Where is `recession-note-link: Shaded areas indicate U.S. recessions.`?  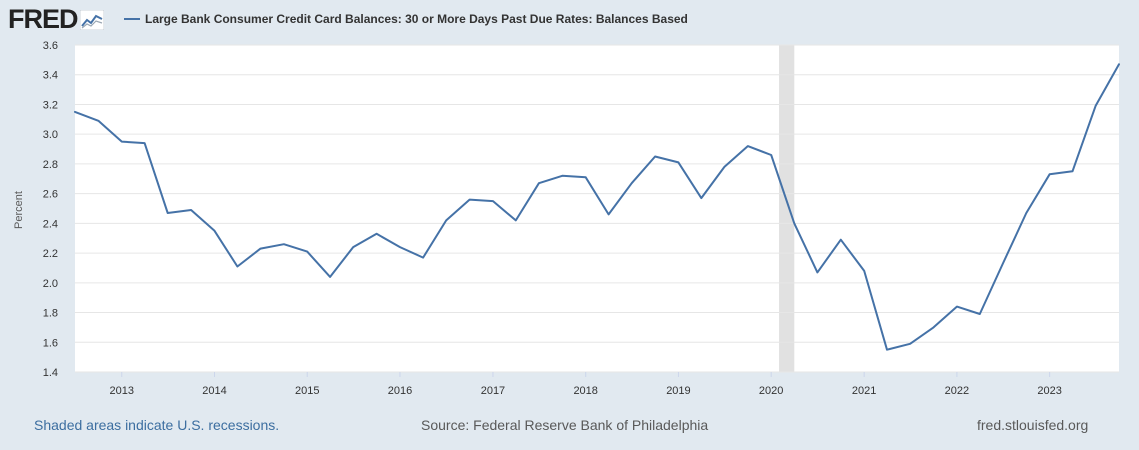
recession-note-link: Shaded areas indicate U.S. recessions. is located at coordinates (157, 425).